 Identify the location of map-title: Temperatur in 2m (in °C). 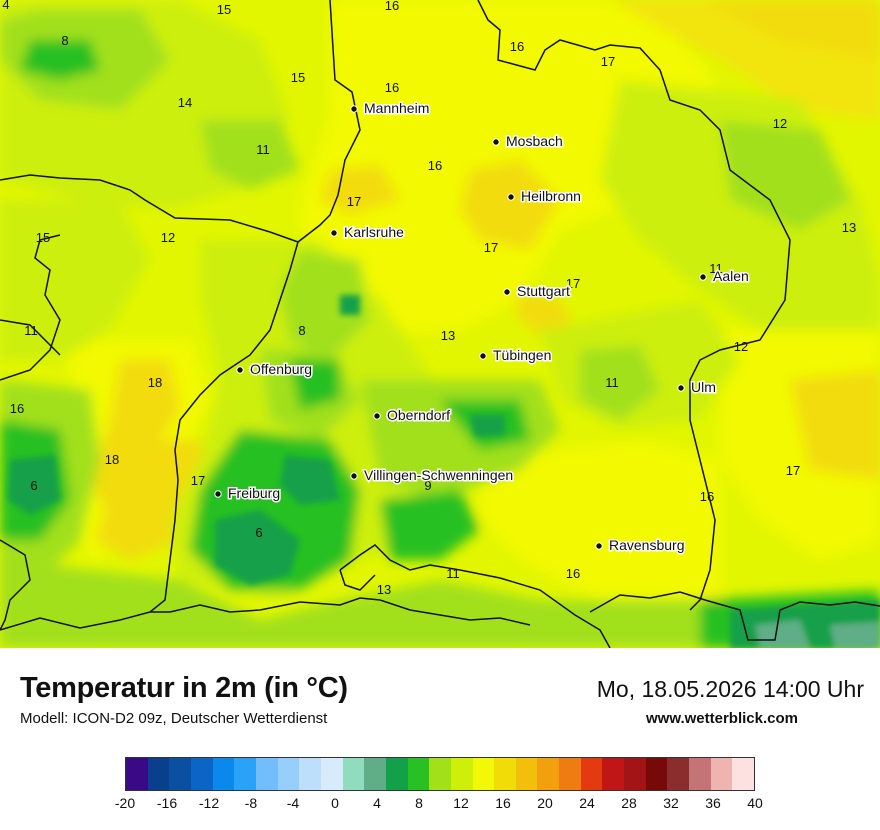
(184, 688).